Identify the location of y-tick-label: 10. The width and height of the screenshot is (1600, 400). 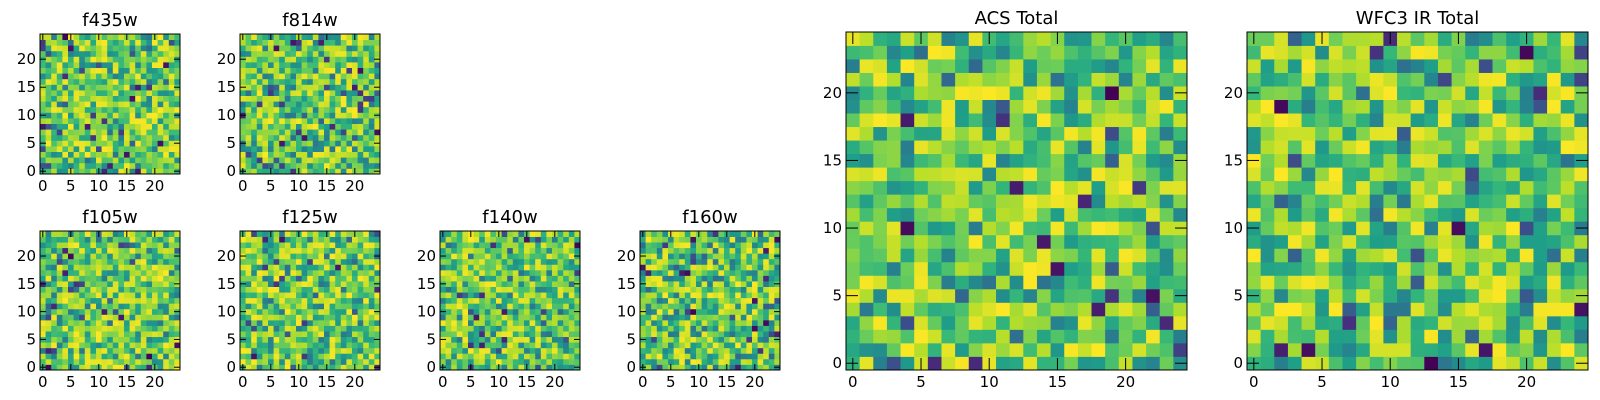
(626, 312).